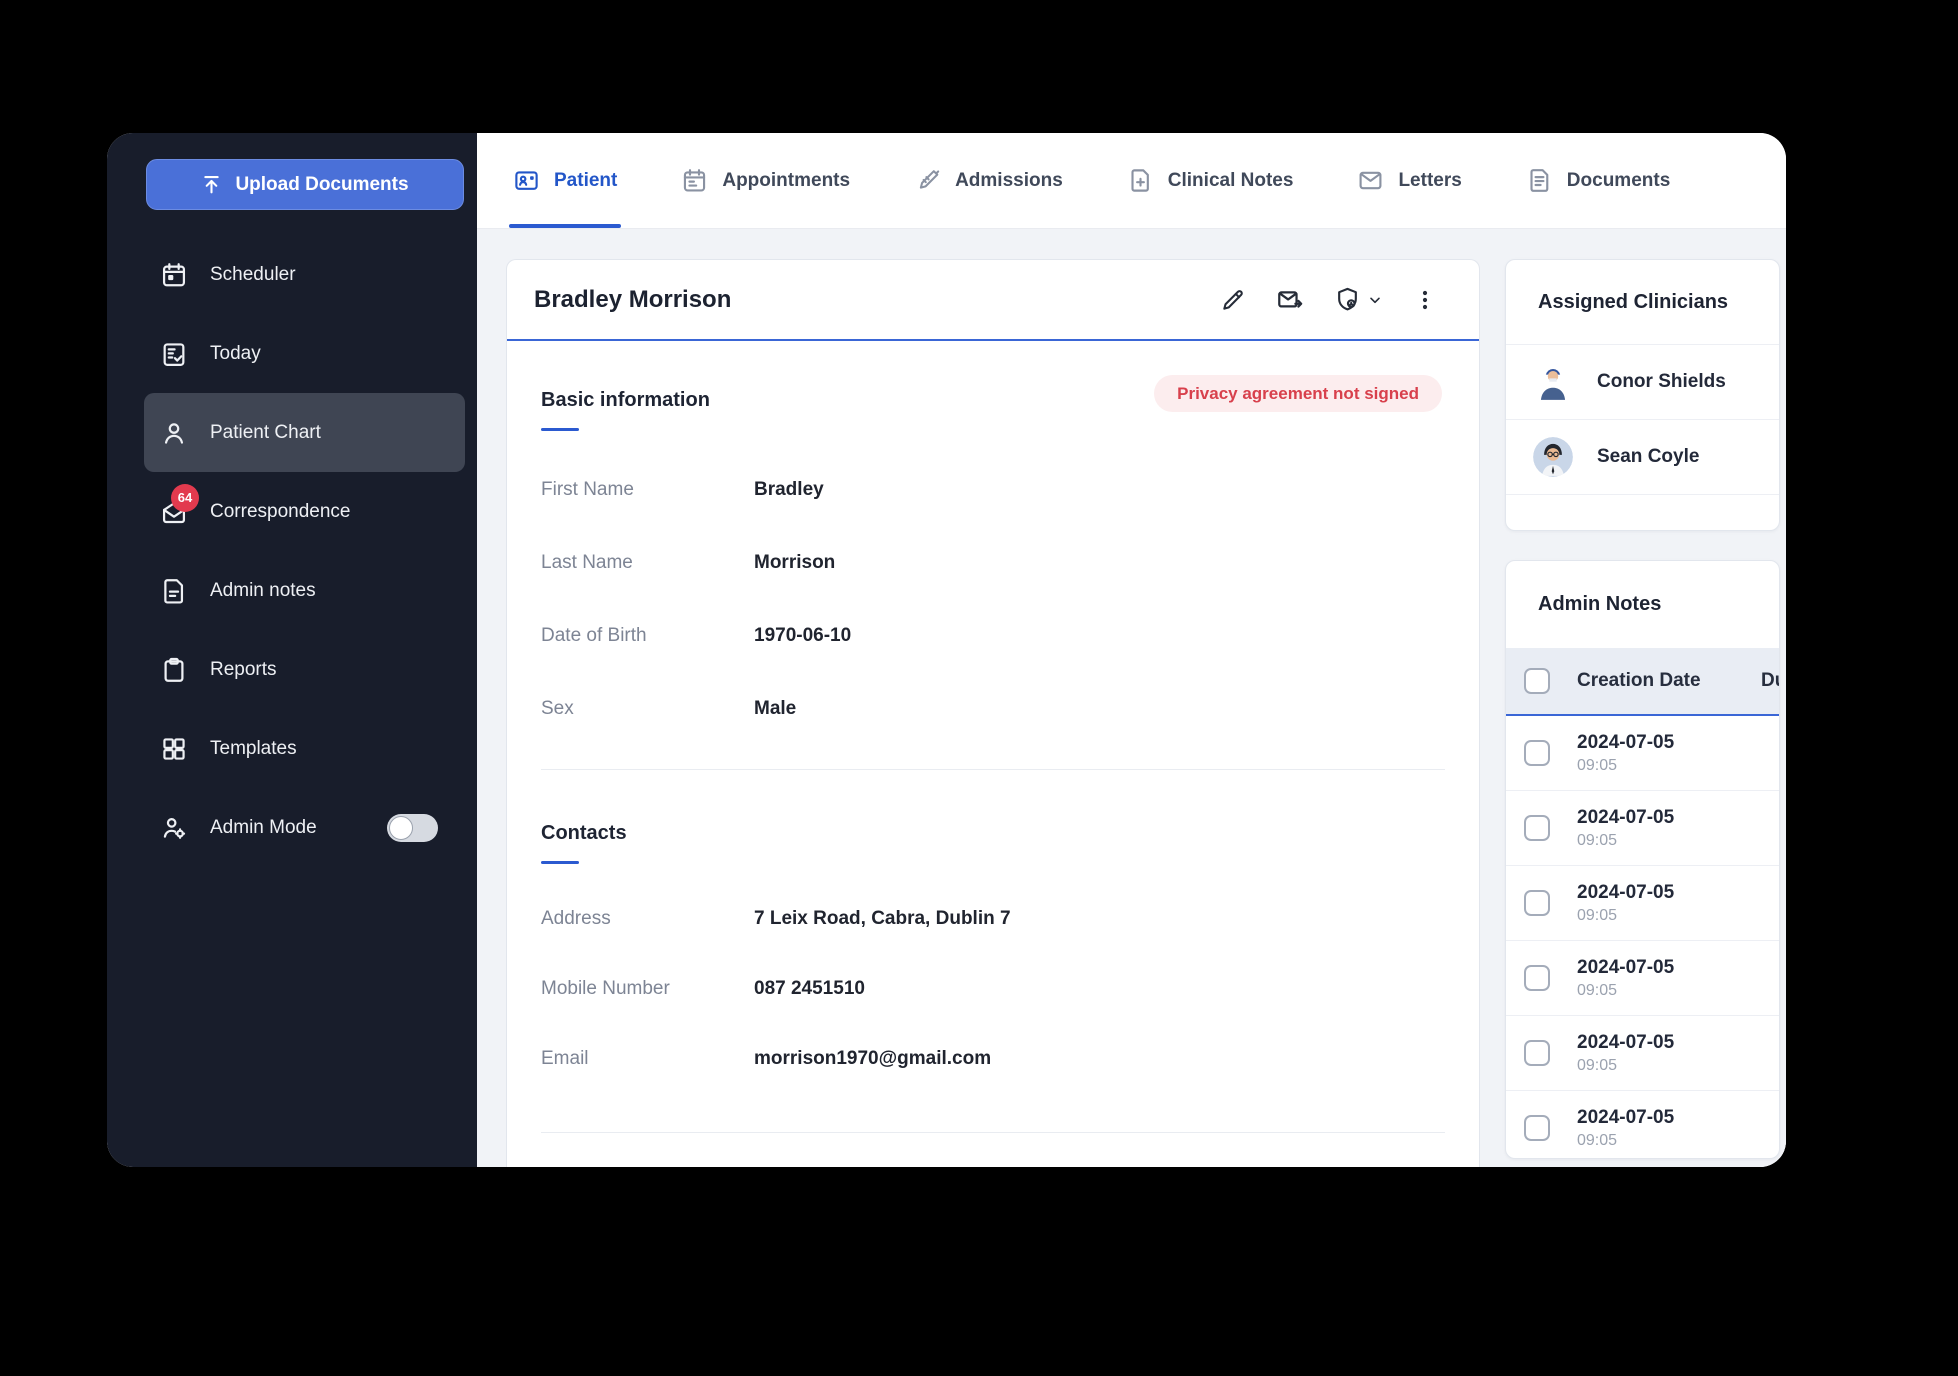  I want to click on upload-icon, so click(212, 185).